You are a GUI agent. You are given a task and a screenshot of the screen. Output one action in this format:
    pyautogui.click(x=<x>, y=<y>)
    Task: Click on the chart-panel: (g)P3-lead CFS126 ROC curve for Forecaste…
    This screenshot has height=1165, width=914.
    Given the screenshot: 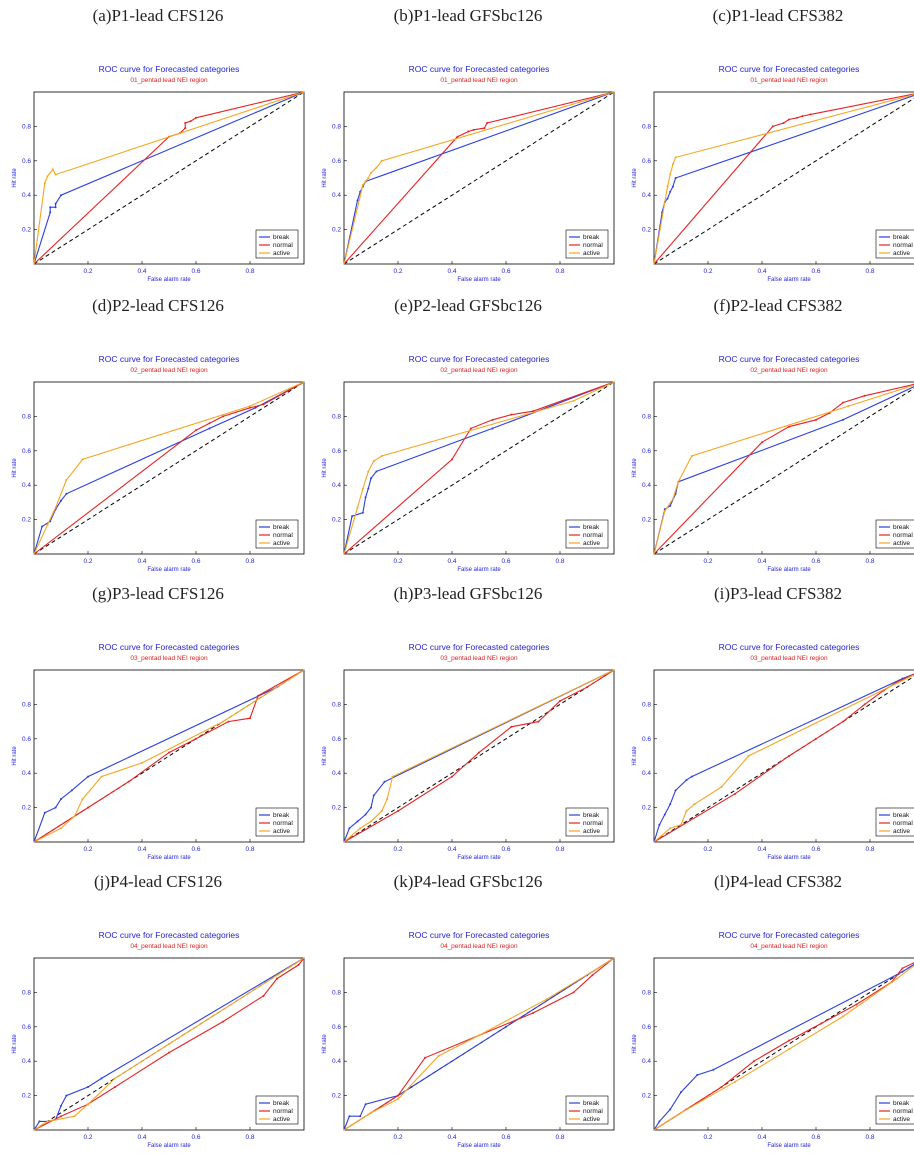 What is the action you would take?
    pyautogui.click(x=158, y=726)
    